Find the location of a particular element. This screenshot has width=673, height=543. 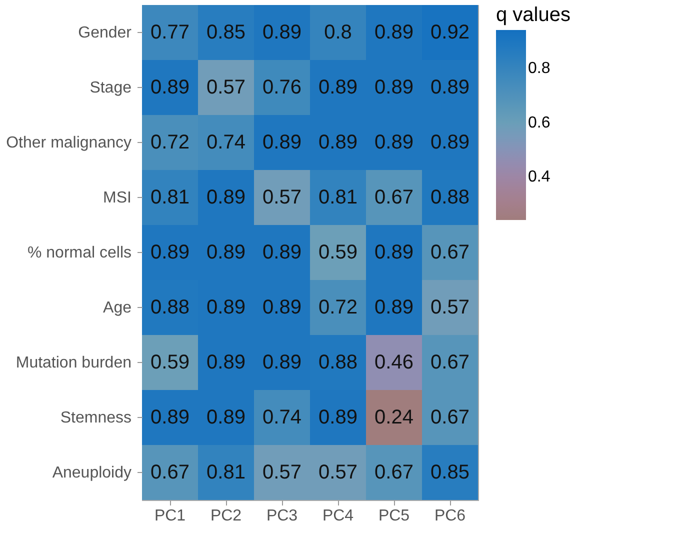

y-tick-label: Aneuploidy is located at coordinates (92, 473).